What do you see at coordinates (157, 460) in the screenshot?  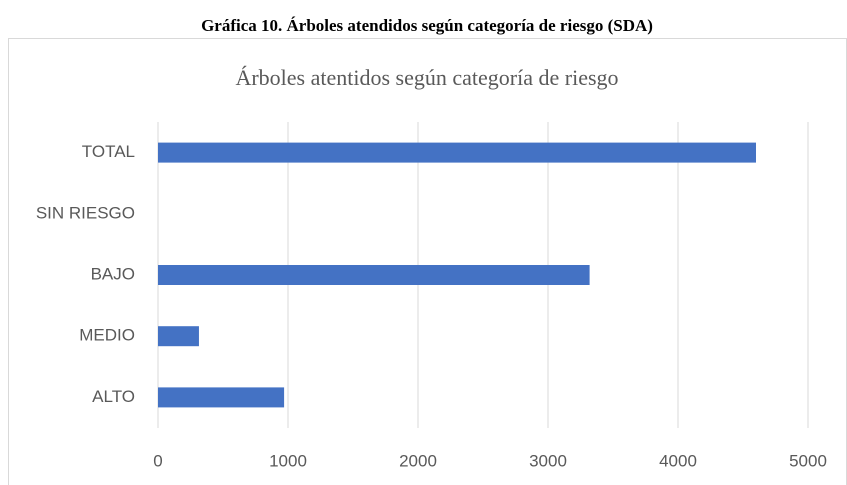 I see `x-tick-label: 0` at bounding box center [157, 460].